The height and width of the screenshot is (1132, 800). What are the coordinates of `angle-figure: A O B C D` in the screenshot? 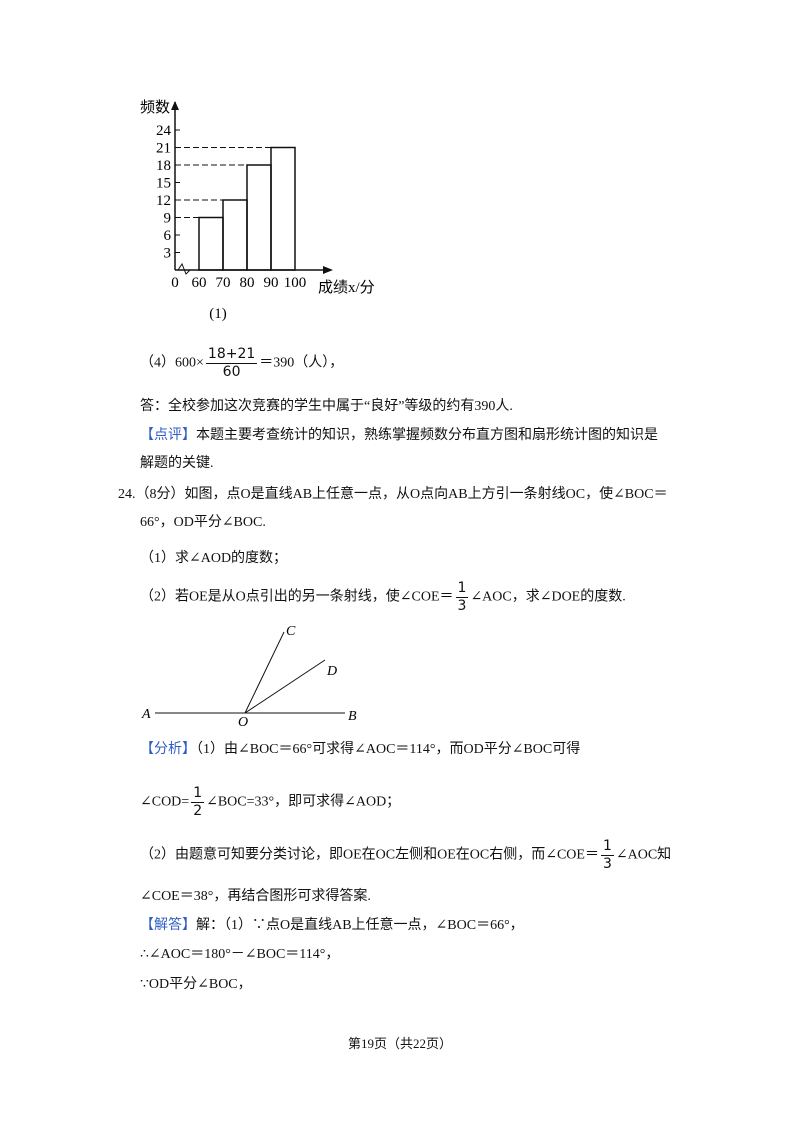 It's located at (249, 677).